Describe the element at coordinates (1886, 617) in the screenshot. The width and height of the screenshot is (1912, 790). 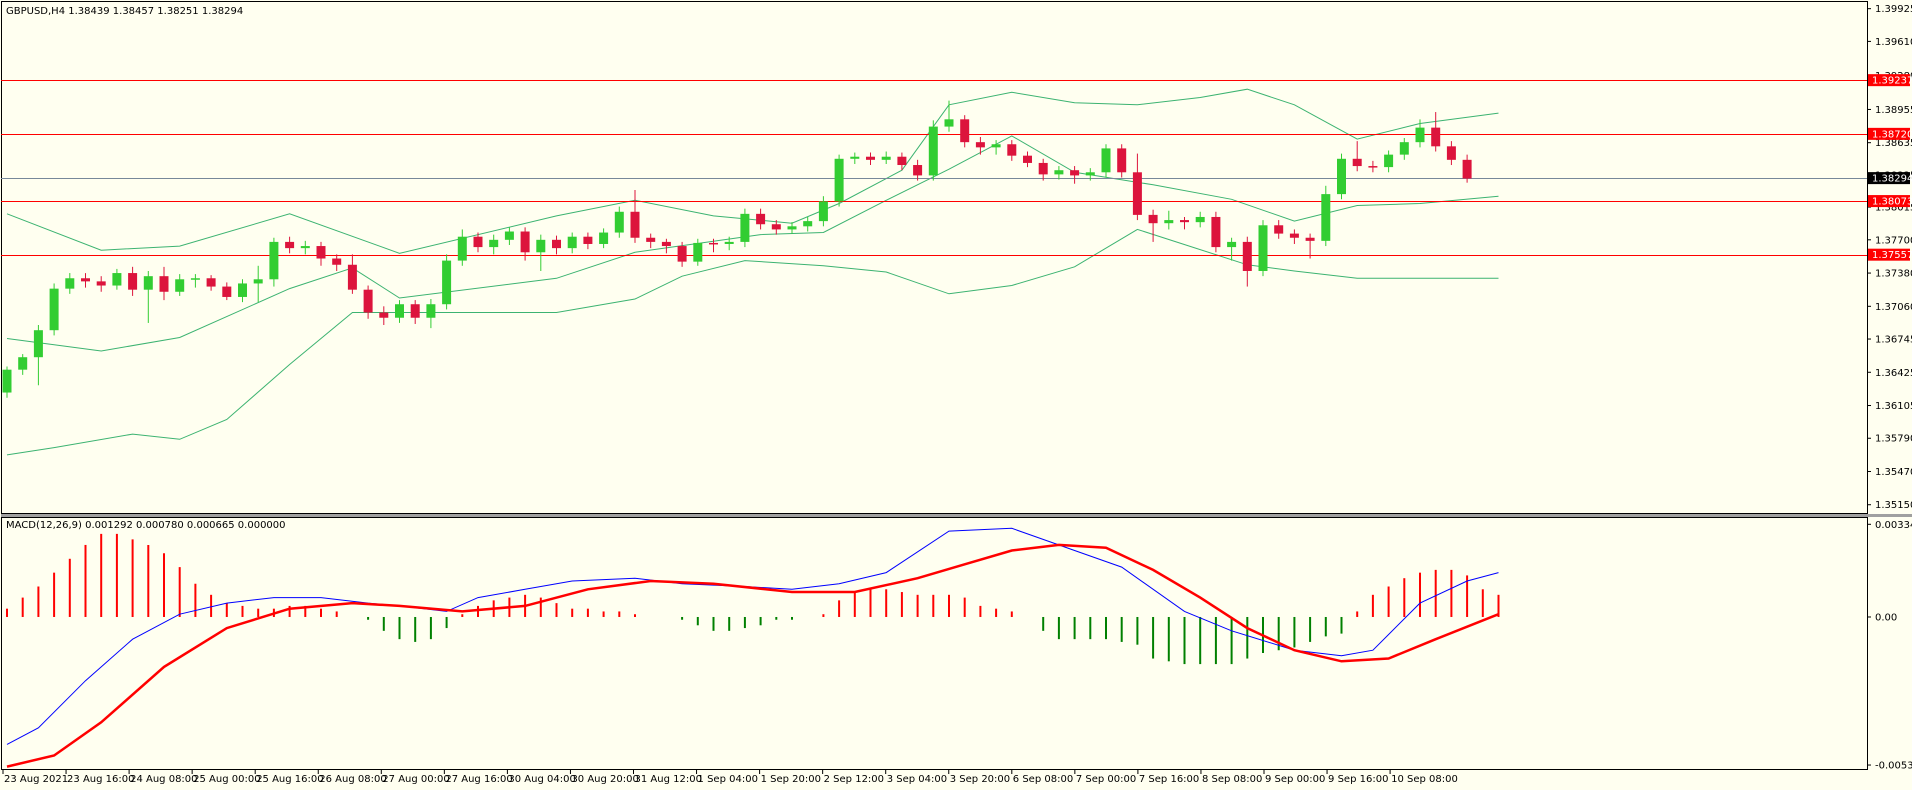
I see `macd-tick-label: 0.00` at that location.